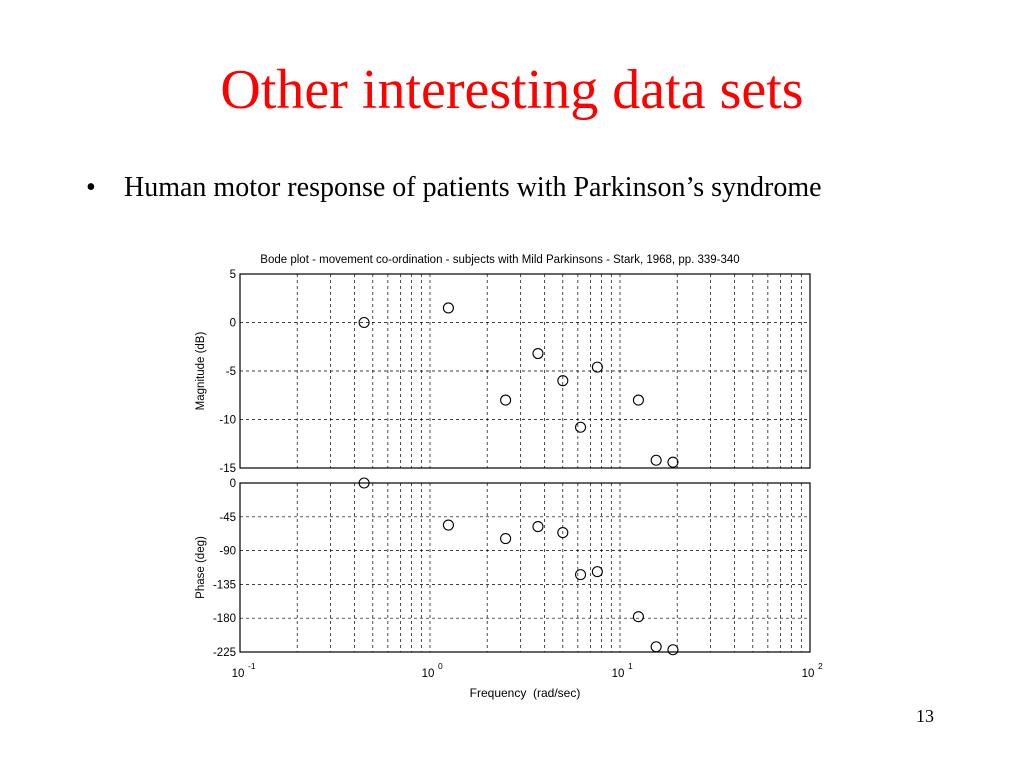  Describe the element at coordinates (233, 324) in the screenshot. I see `magnitude-y-tick-label: 0` at that location.